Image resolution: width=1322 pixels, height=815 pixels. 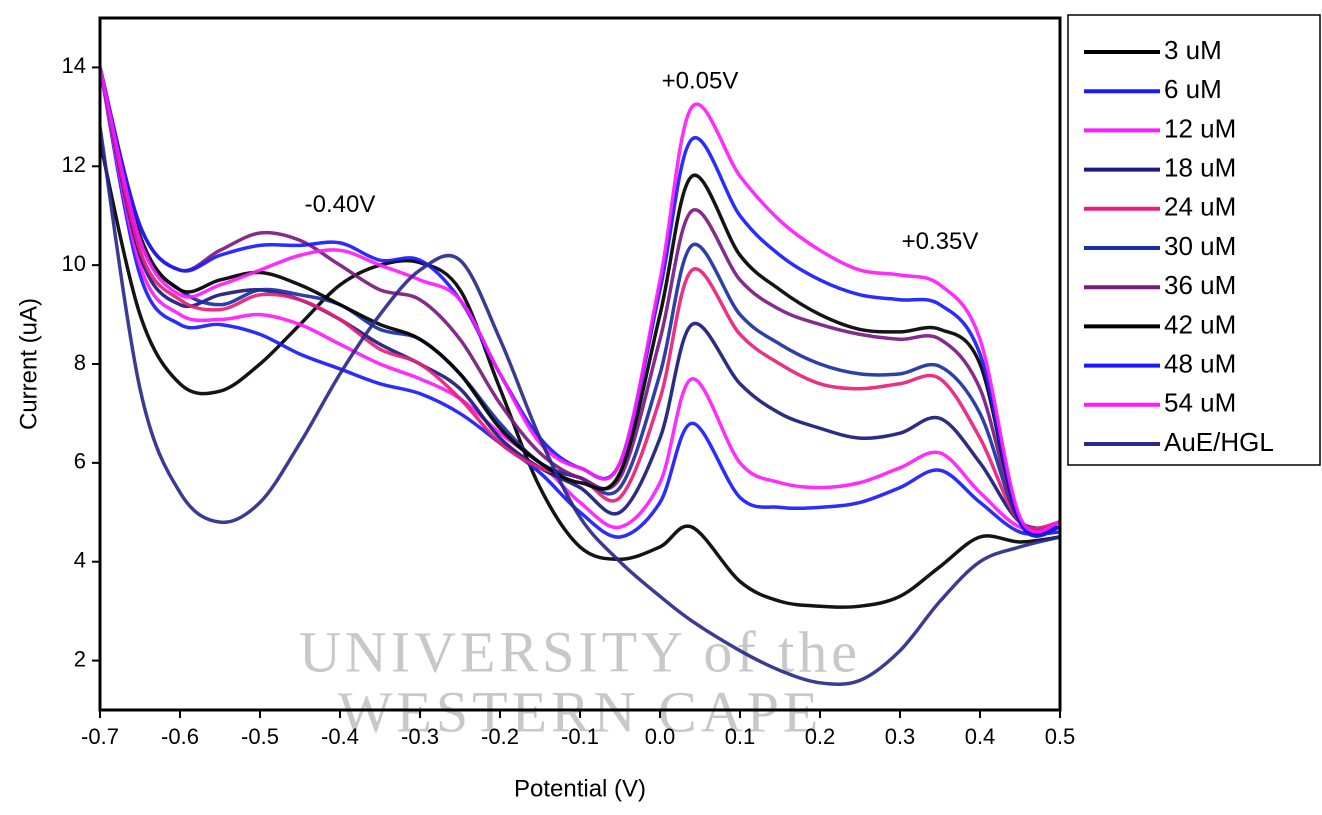 I want to click on x-tick-label: 0.3, so click(x=900, y=736).